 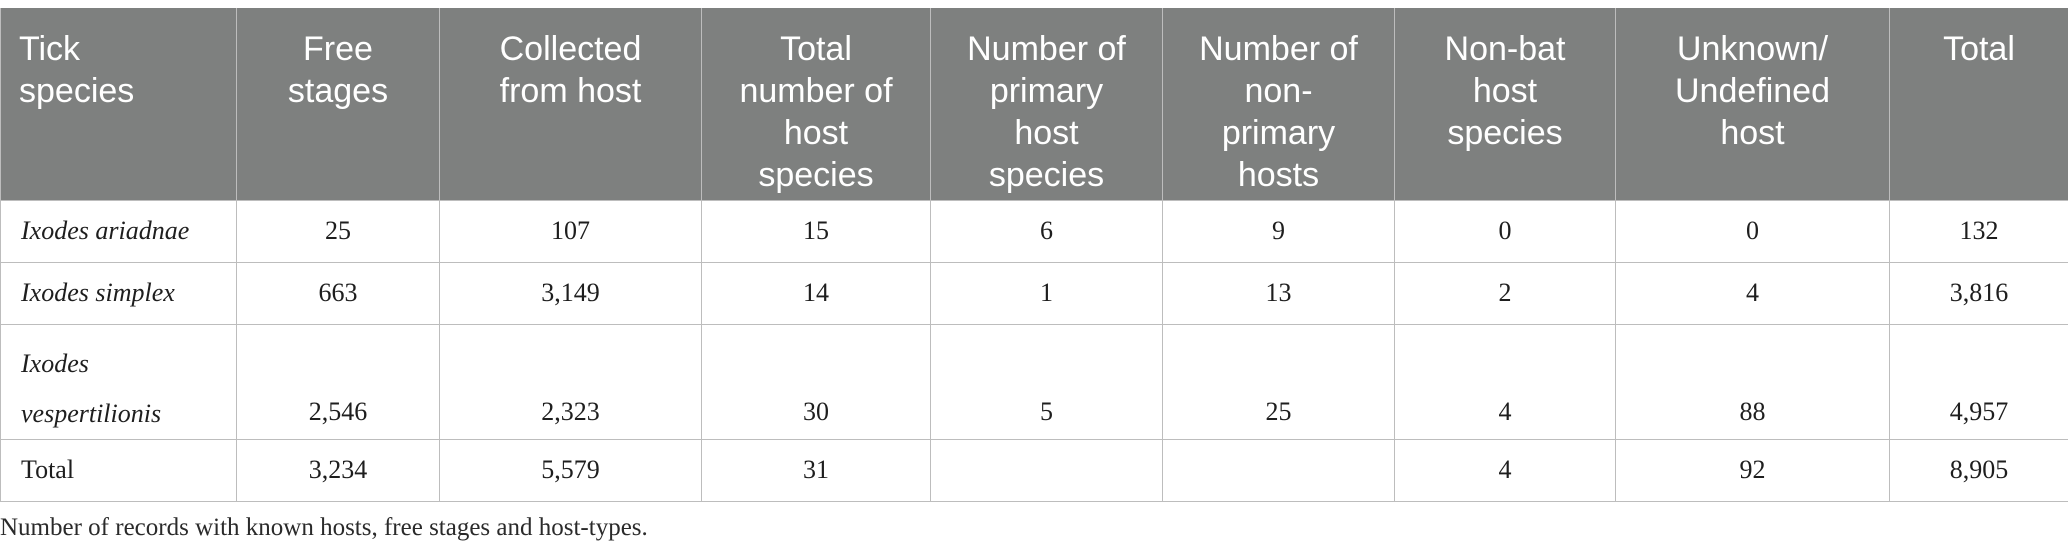 I want to click on table-cell: 6, so click(x=1046, y=231).